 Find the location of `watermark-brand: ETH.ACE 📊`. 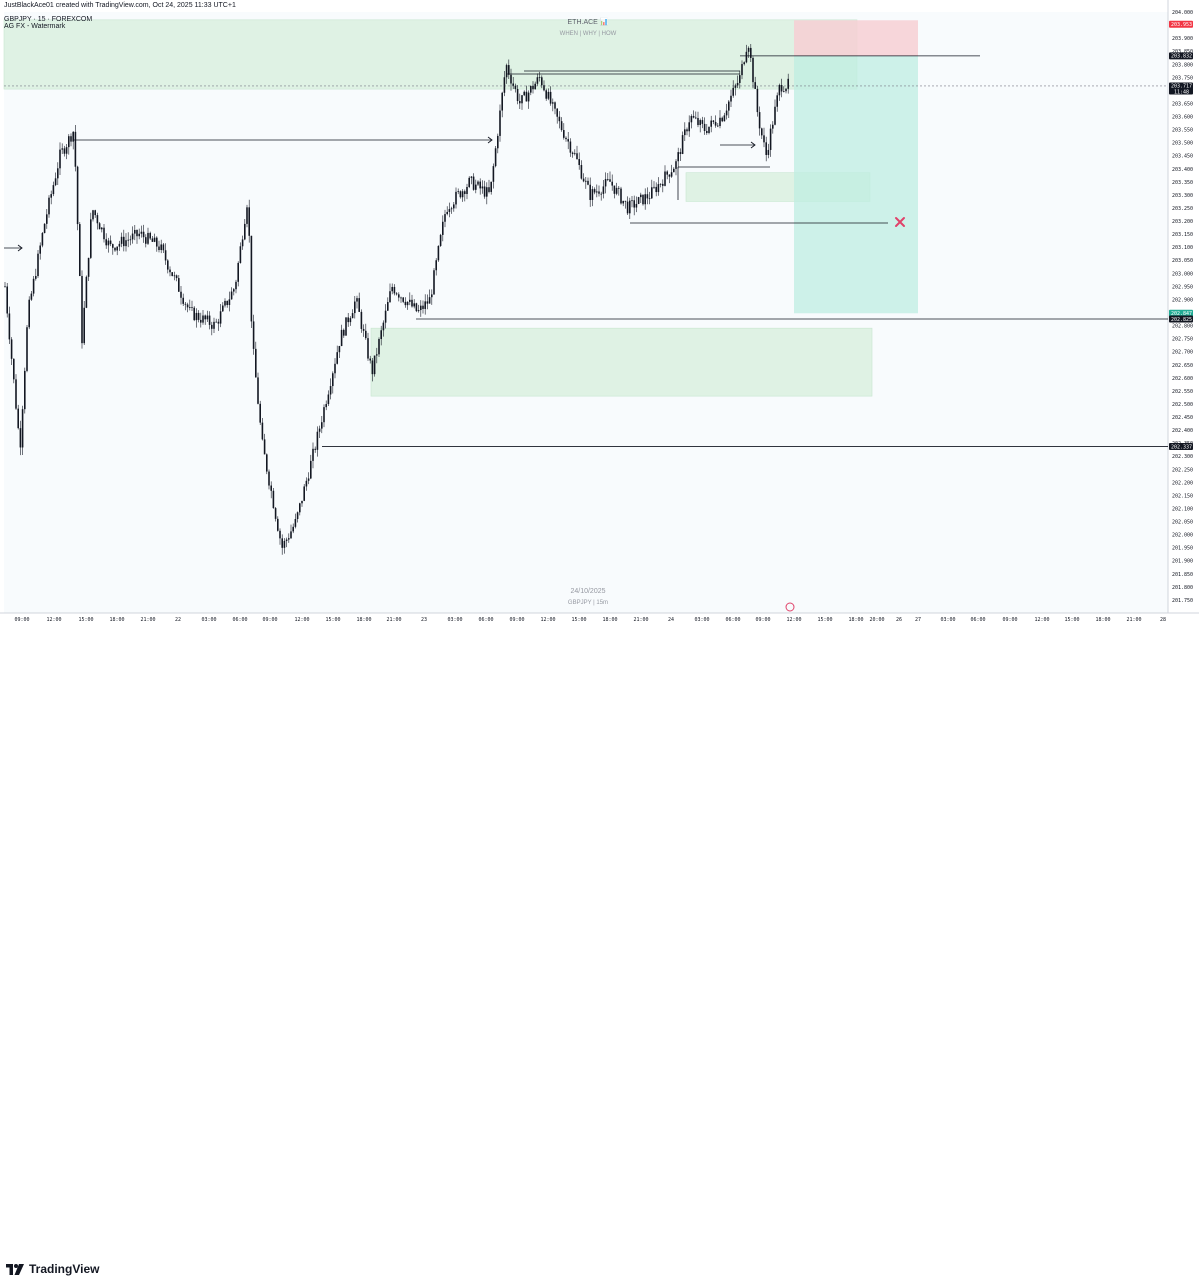

watermark-brand: ETH.ACE 📊 is located at coordinates (588, 21).